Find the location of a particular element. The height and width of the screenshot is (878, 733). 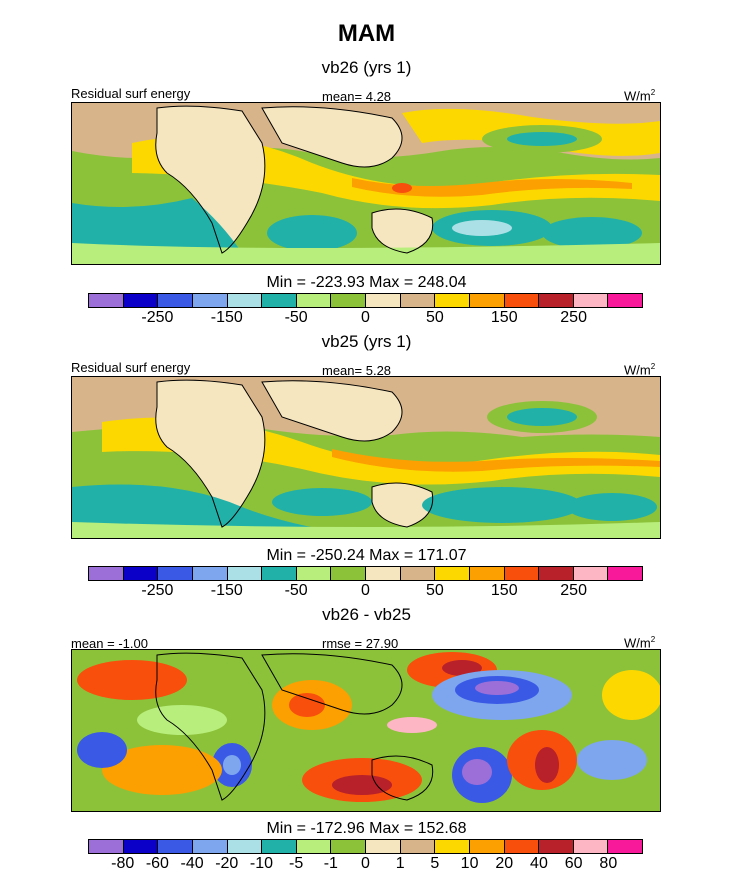

figure-title: MAM is located at coordinates (366, 33).